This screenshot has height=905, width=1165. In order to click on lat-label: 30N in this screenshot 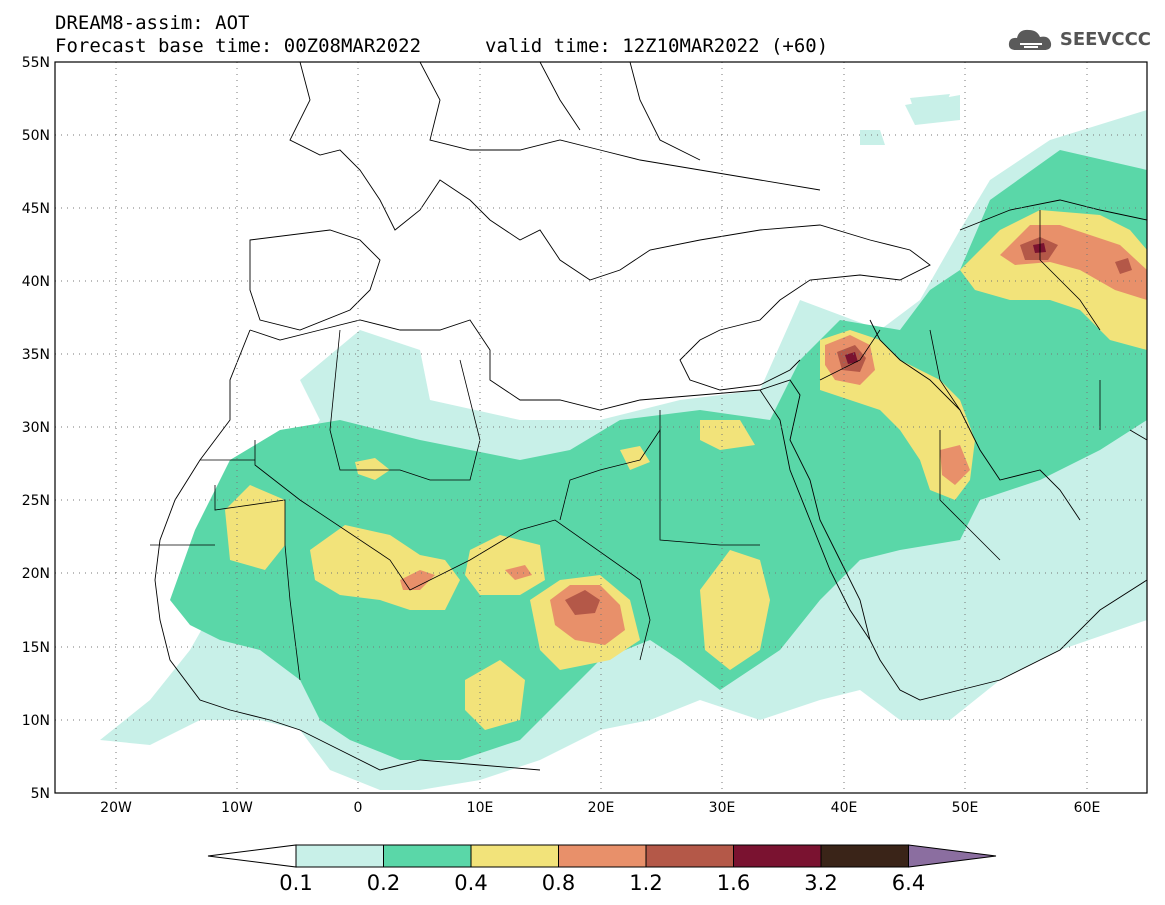, I will do `click(36, 428)`.